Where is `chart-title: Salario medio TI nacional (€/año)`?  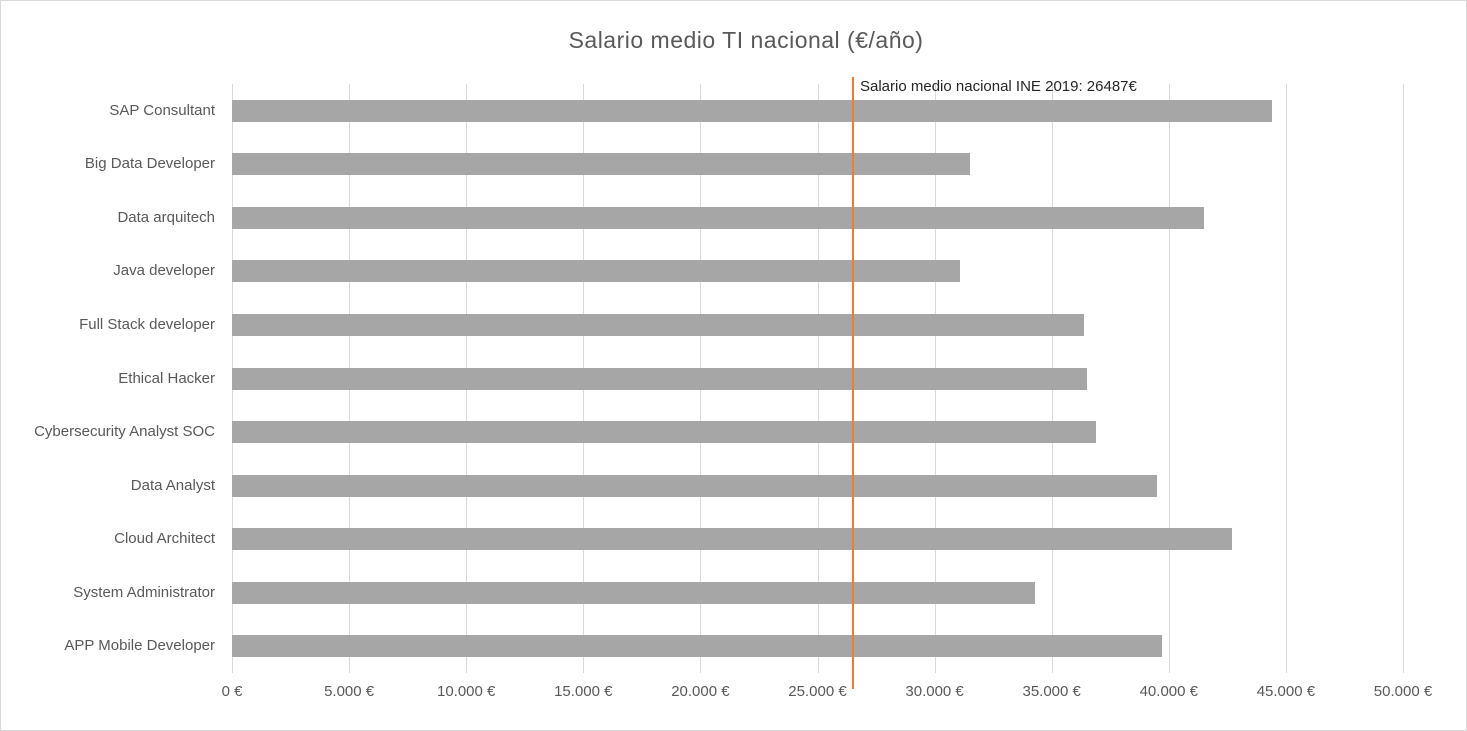
chart-title: Salario medio TI nacional (€/año) is located at coordinates (746, 40).